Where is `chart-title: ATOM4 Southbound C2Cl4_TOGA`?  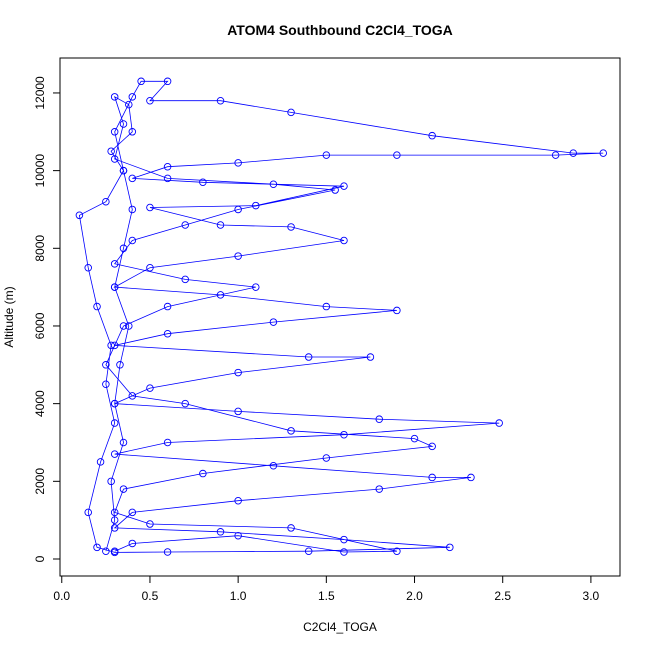 chart-title: ATOM4 Southbound C2Cl4_TOGA is located at coordinates (340, 30).